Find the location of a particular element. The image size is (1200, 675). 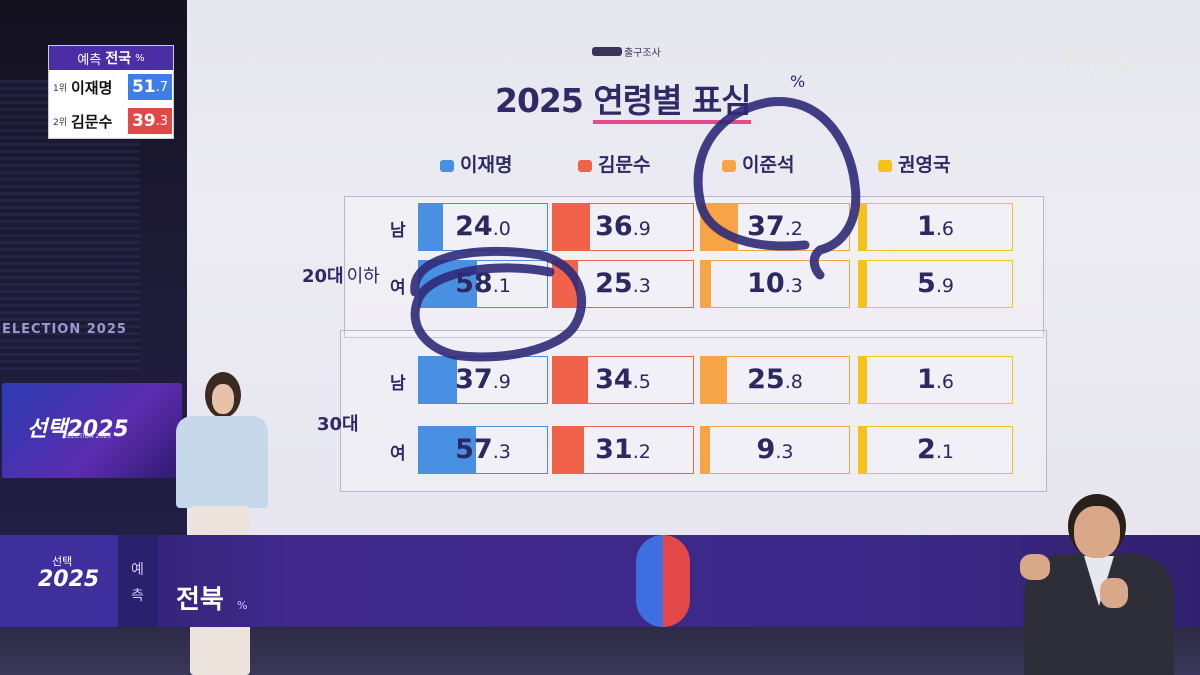

vote-cell: 34.5 is located at coordinates (623, 380).